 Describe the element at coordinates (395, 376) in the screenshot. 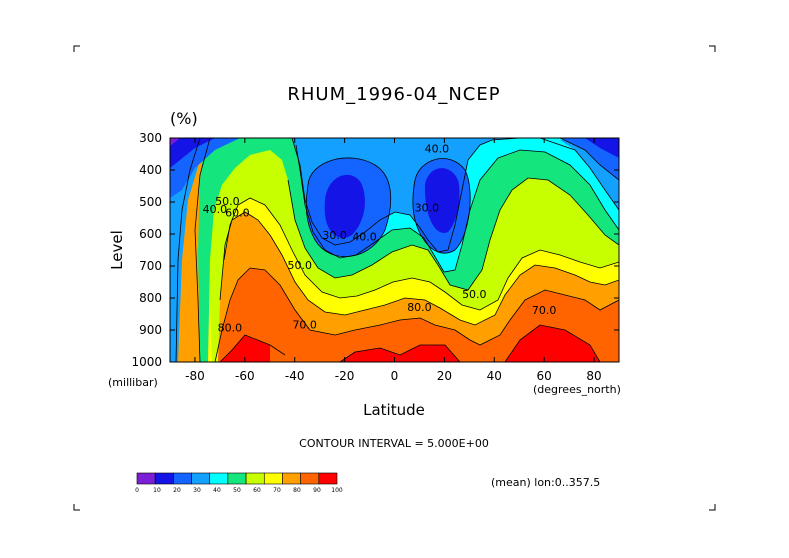

I see `x-tick-label: 0` at that location.